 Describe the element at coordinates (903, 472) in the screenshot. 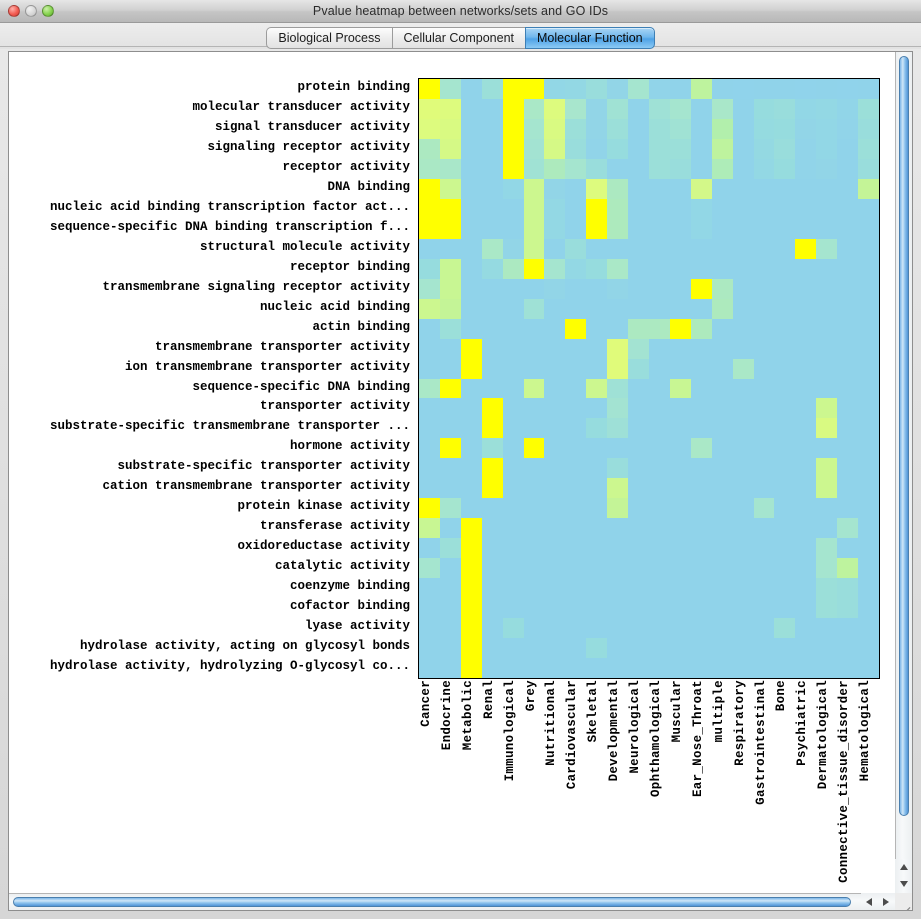

I see `vertical-scrollbar` at that location.